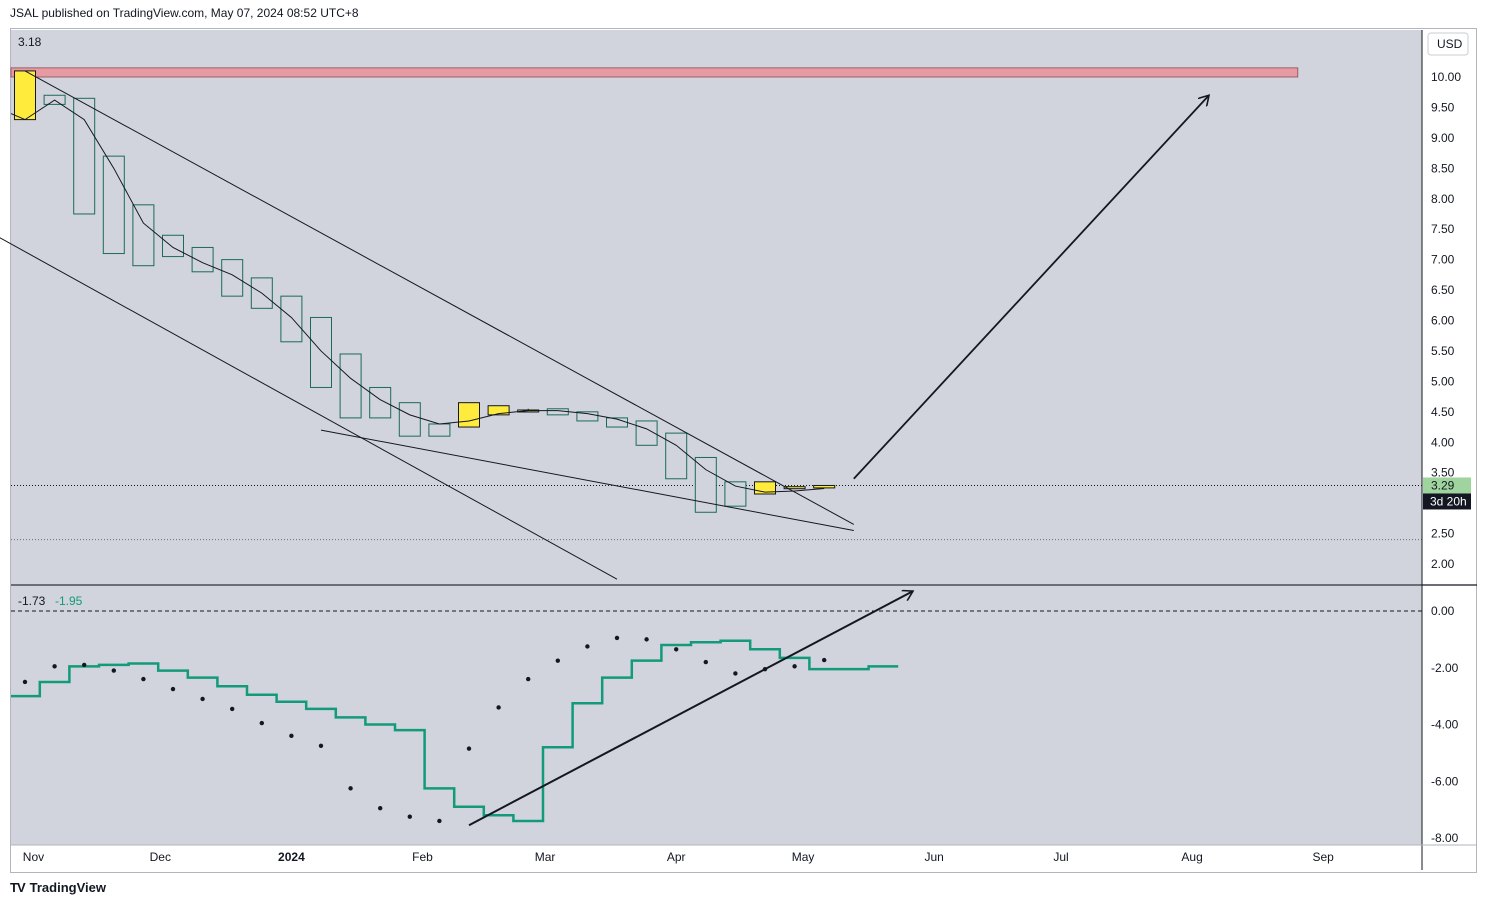 Image resolution: width=1487 pixels, height=907 pixels. Describe the element at coordinates (1443, 485) in the screenshot. I see `last-price-value: 3.29` at that location.